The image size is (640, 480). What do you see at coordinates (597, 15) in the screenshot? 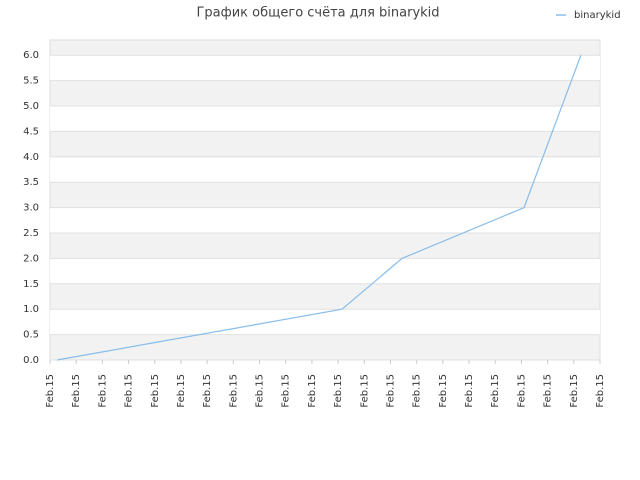
I see `legend-label: binarykid` at bounding box center [597, 15].